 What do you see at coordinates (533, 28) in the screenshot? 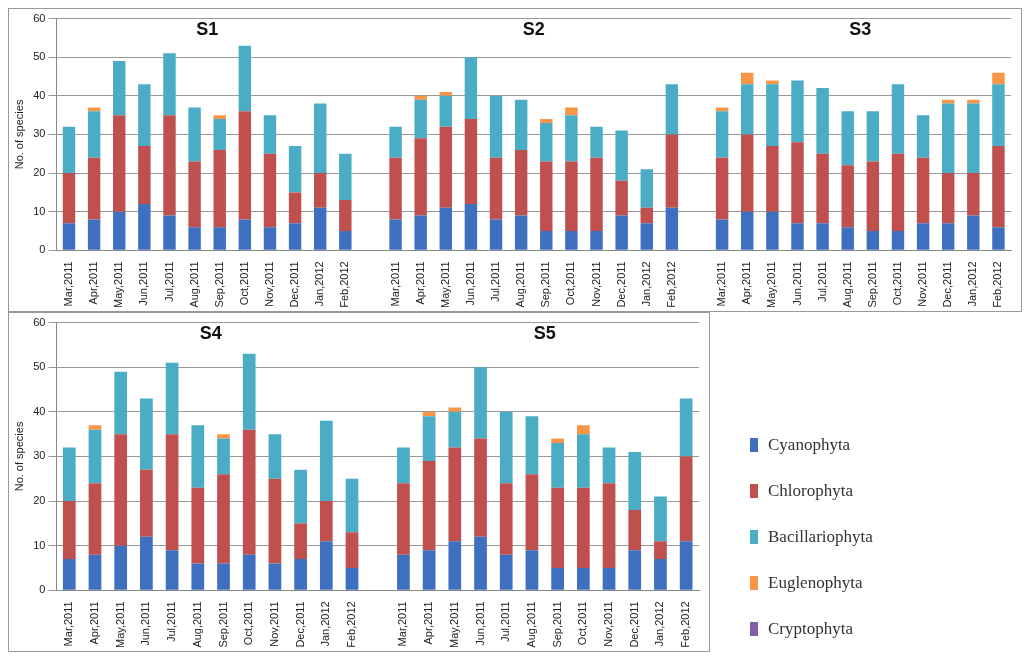
I see `annotation: S2` at bounding box center [533, 28].